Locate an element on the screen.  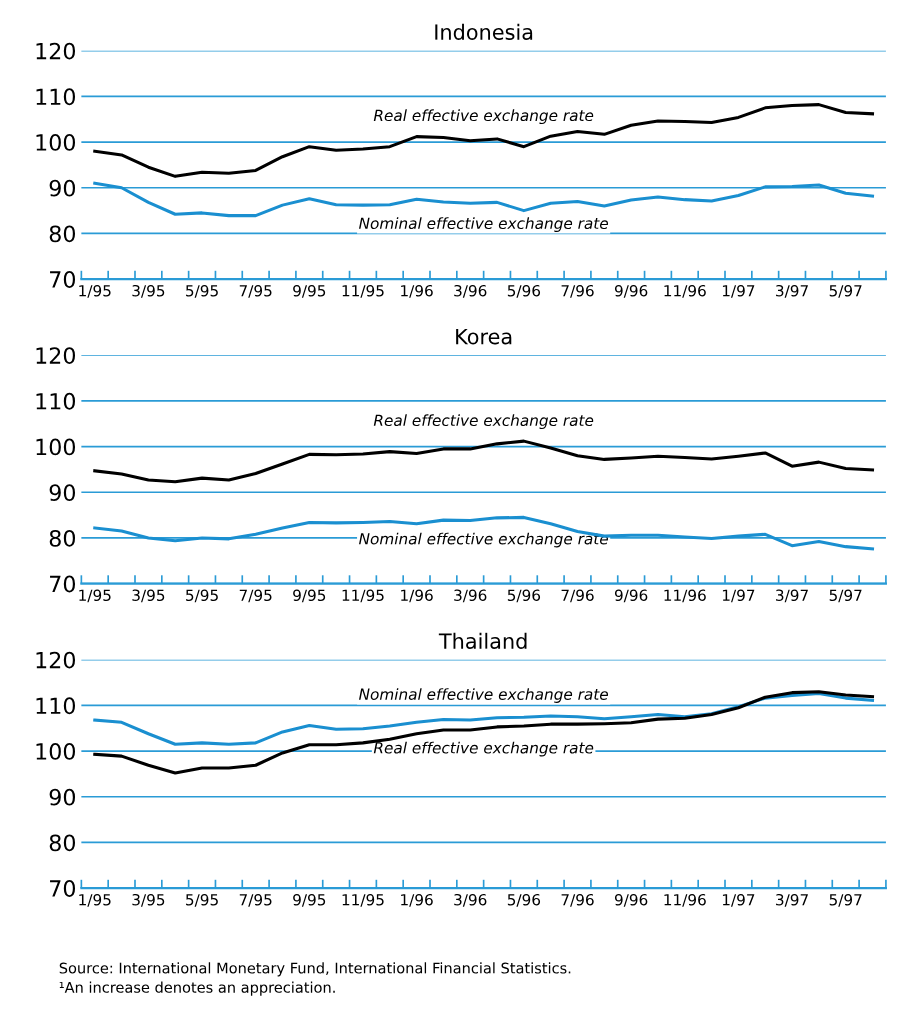
text: ¹An increase denotes an appreciation. is located at coordinates (197, 988).